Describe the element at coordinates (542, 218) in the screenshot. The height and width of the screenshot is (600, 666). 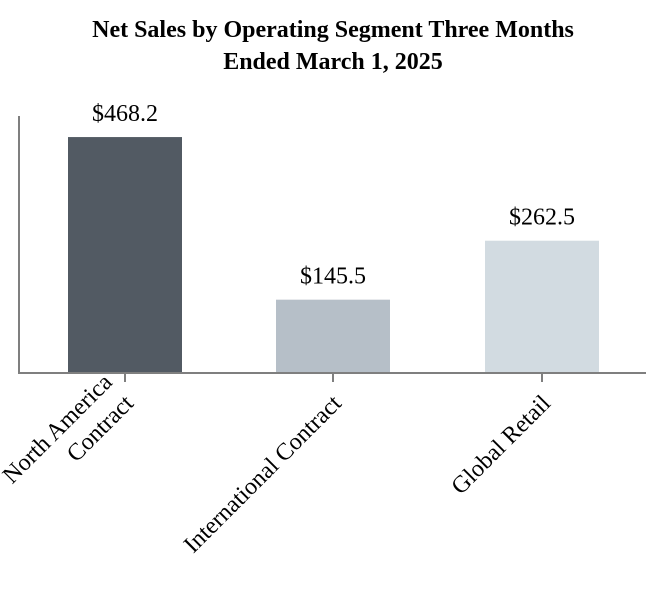
I see `data-label-2: $262.5` at that location.